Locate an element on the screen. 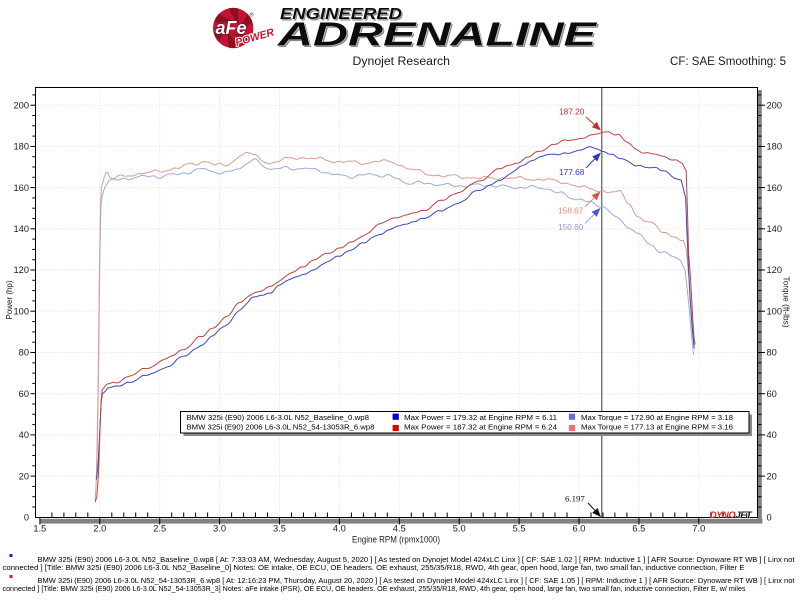  svg-text:Max Power = 179.32 at Engine R: Max Power = 179.32 at Engine RPM = 6.11 is located at coordinates (480, 417).